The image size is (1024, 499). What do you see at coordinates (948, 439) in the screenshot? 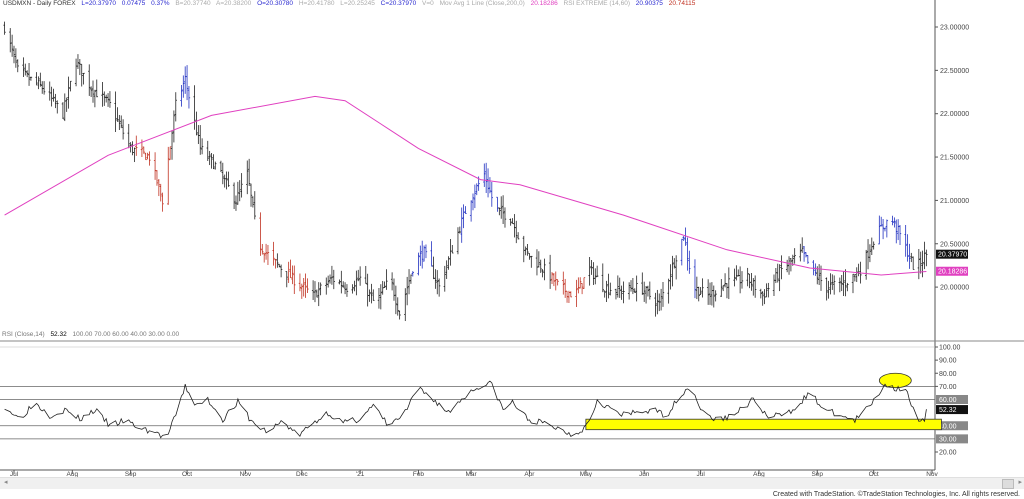
I see `rsi-tick-label: 30.00` at bounding box center [948, 439].